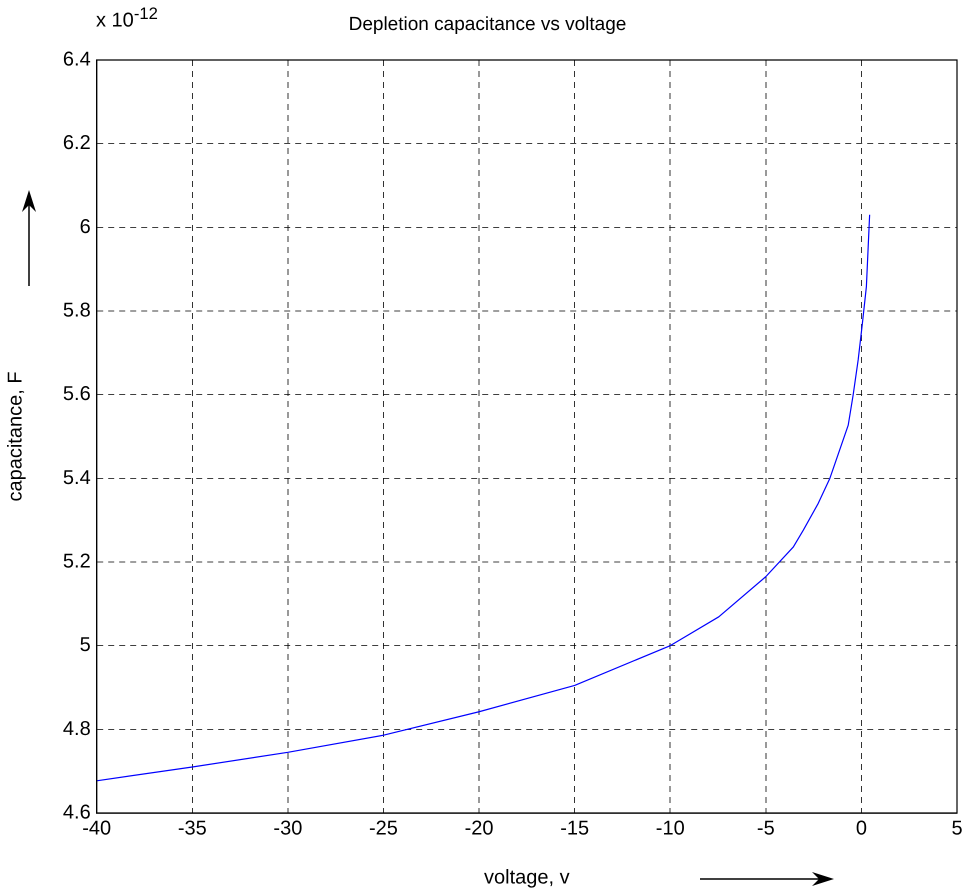  I want to click on y-tick-label: 6.4, so click(76, 59).